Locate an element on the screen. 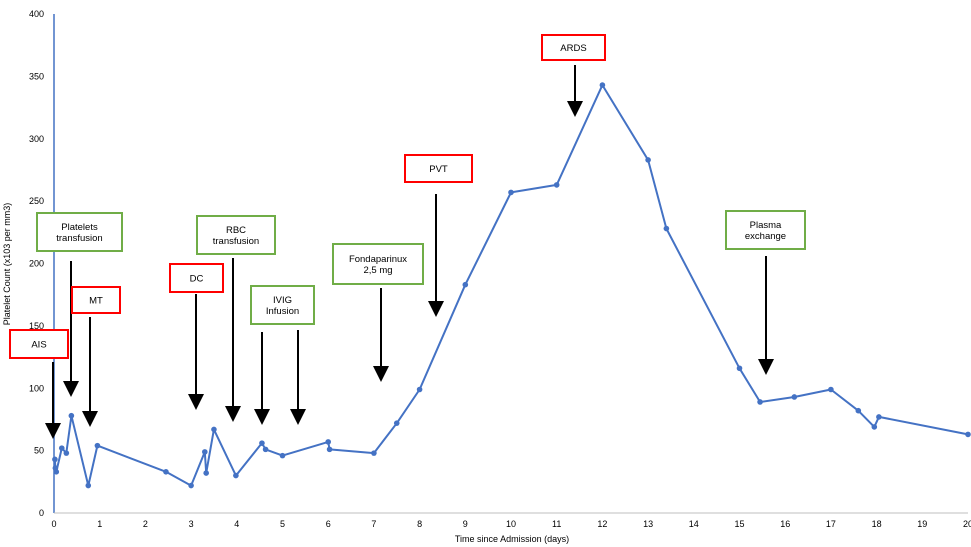 This screenshot has height=547, width=971. annotation: DC is located at coordinates (196, 336).